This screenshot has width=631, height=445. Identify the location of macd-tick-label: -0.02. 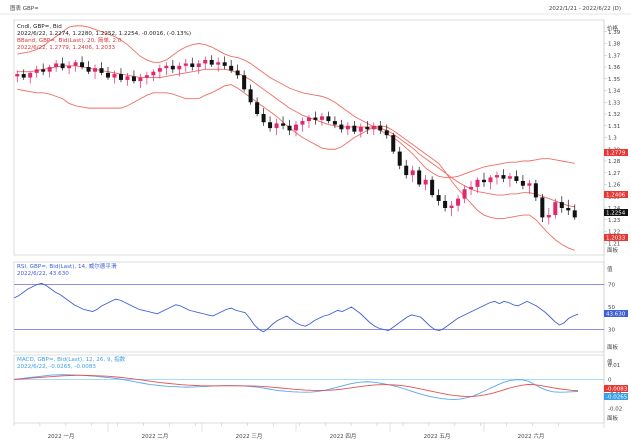
(615, 409).